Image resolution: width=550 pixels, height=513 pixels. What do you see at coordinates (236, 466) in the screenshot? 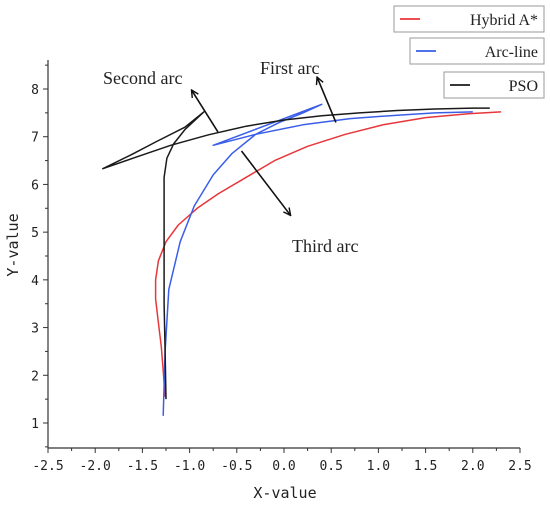
I see `x-tick-label: -0.5` at bounding box center [236, 466].